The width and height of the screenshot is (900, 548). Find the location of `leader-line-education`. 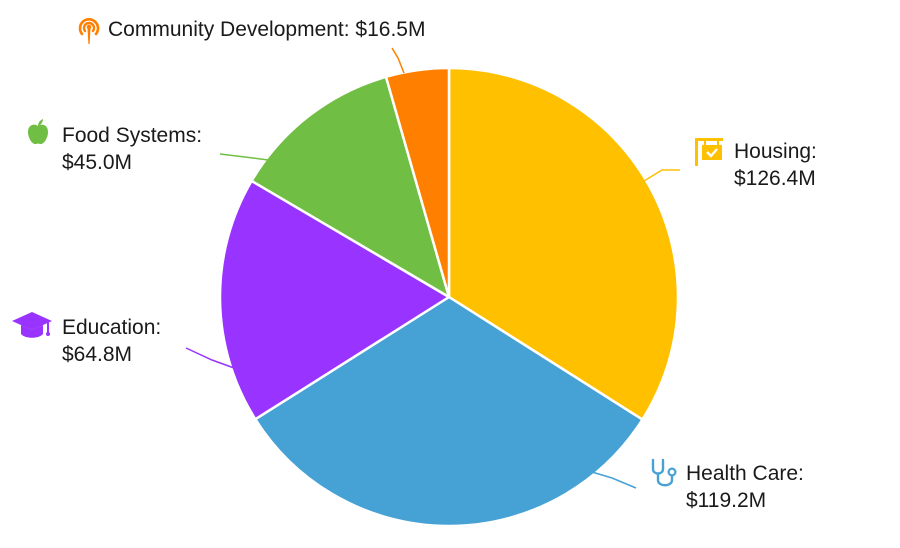

leader-line-education is located at coordinates (210, 358).